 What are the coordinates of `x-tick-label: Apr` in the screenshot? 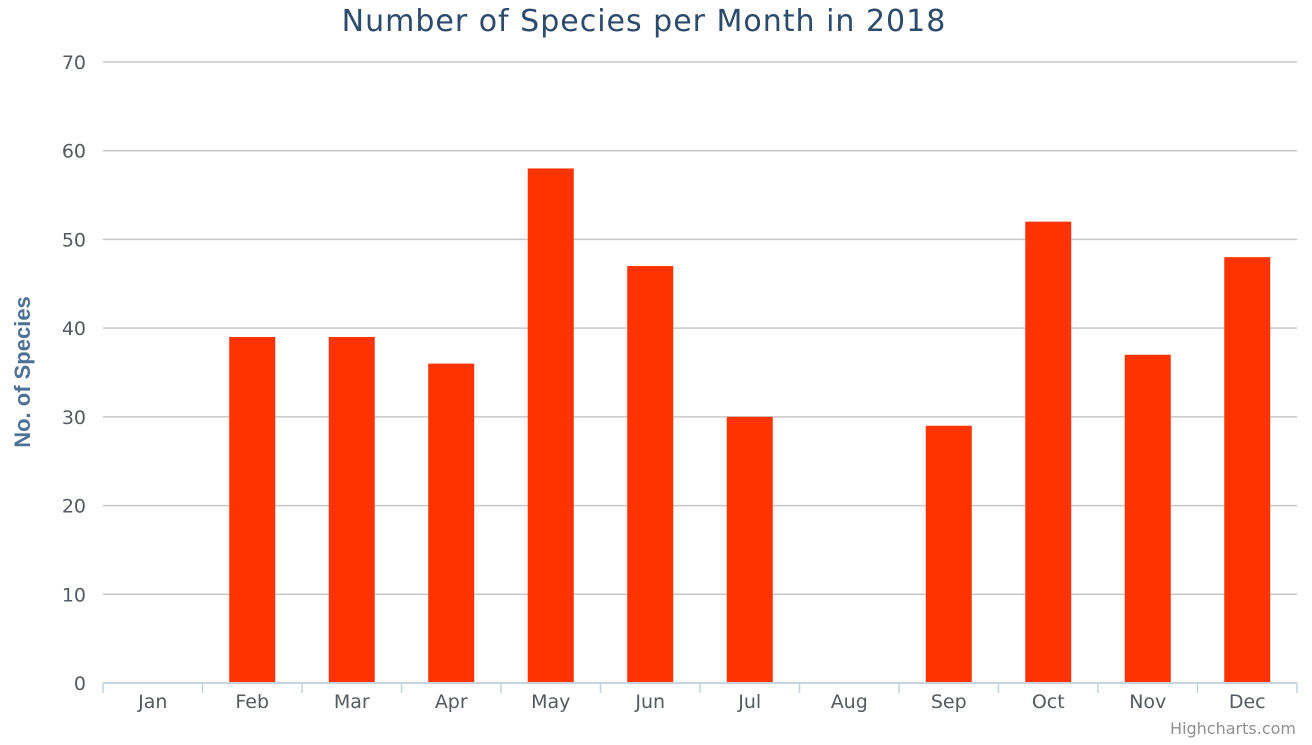 It's located at (451, 702).